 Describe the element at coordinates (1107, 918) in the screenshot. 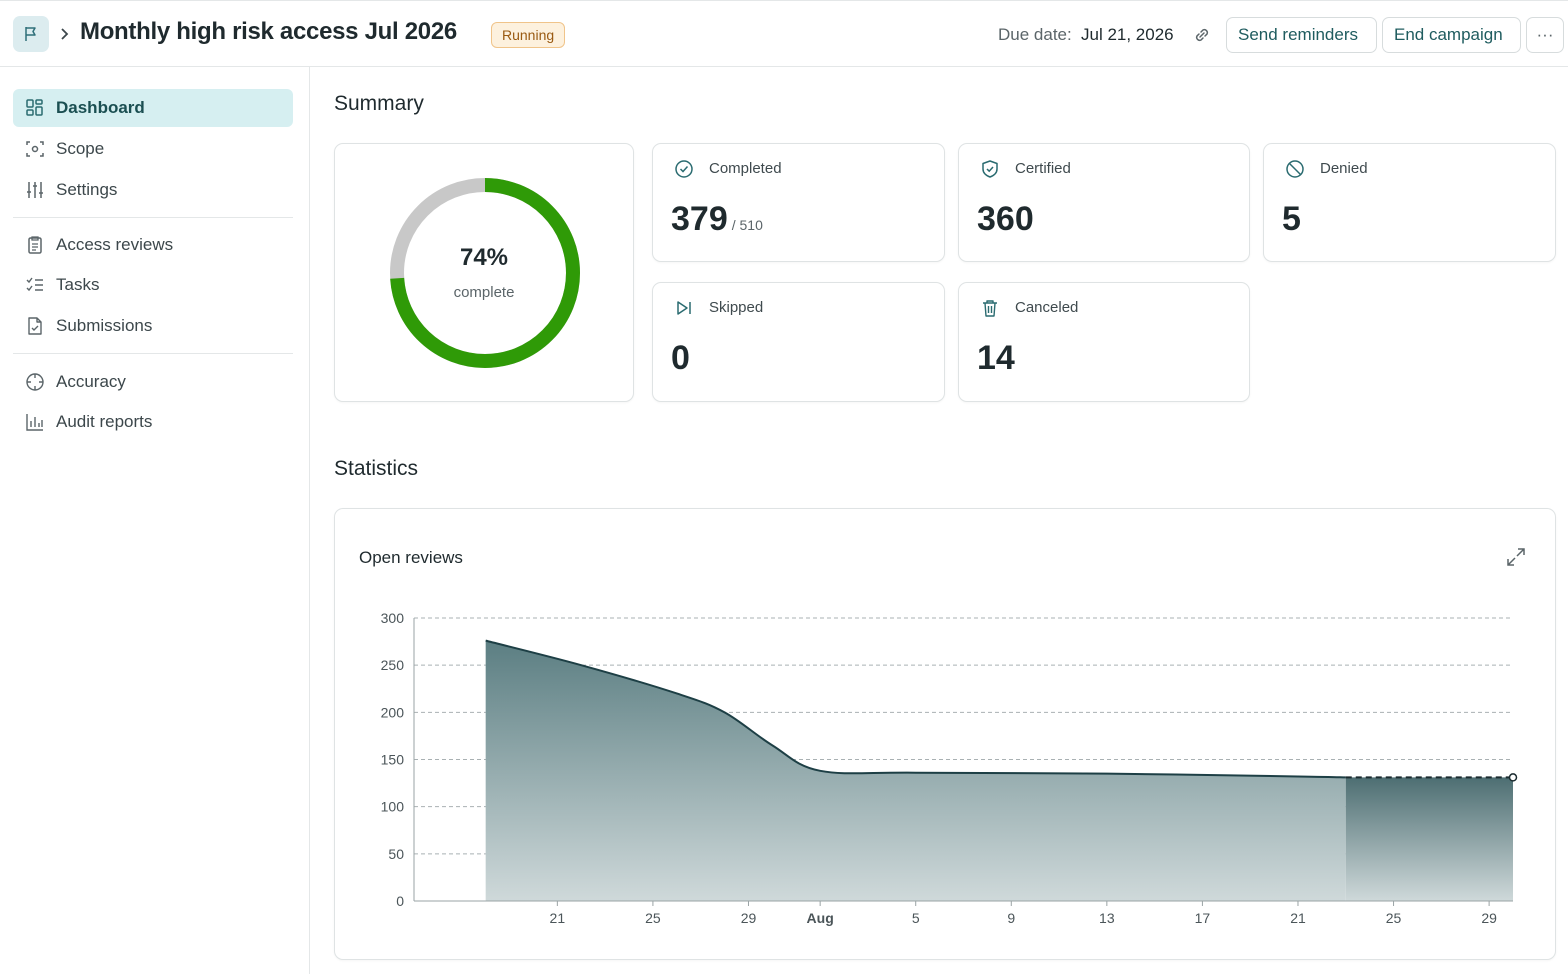

I see `x-tick-label: 13` at that location.